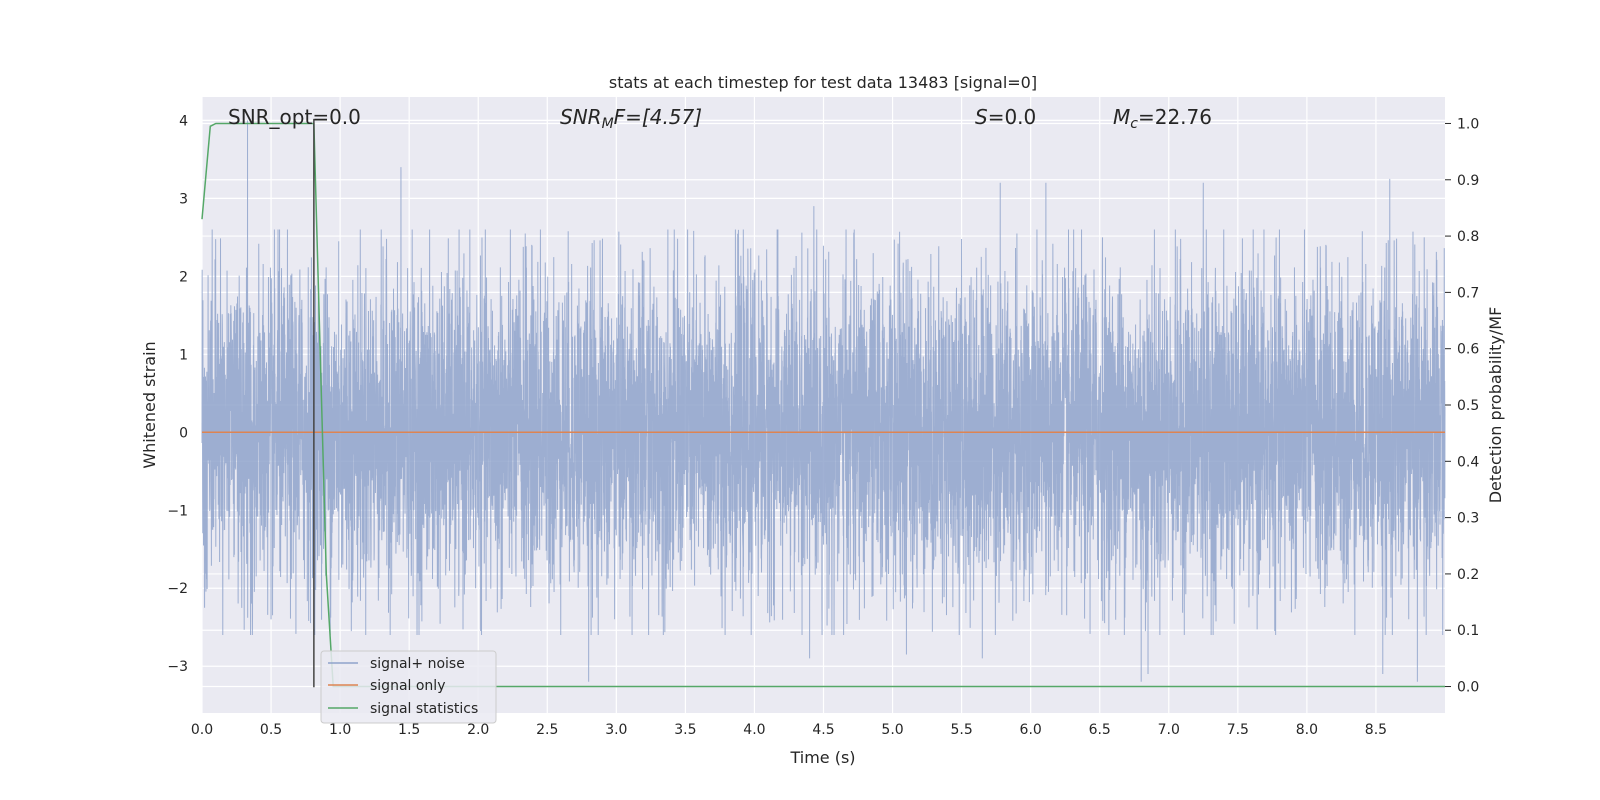  Describe the element at coordinates (1468, 631) in the screenshot. I see `y2-tick-label: 0.1` at that location.